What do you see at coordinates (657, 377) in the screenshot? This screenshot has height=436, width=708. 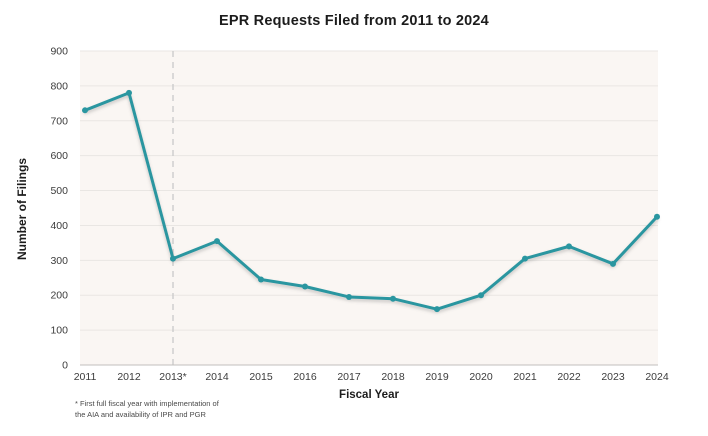 I see `x-tick-label: 2024` at bounding box center [657, 377].